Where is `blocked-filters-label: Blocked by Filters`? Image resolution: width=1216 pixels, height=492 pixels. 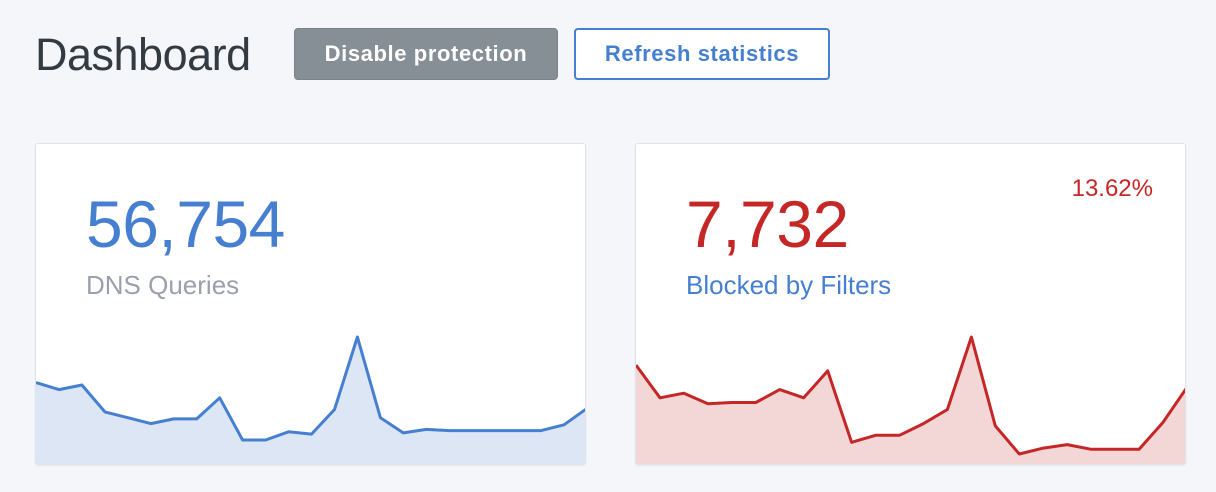
blocked-filters-label: Blocked by Filters is located at coordinates (789, 285).